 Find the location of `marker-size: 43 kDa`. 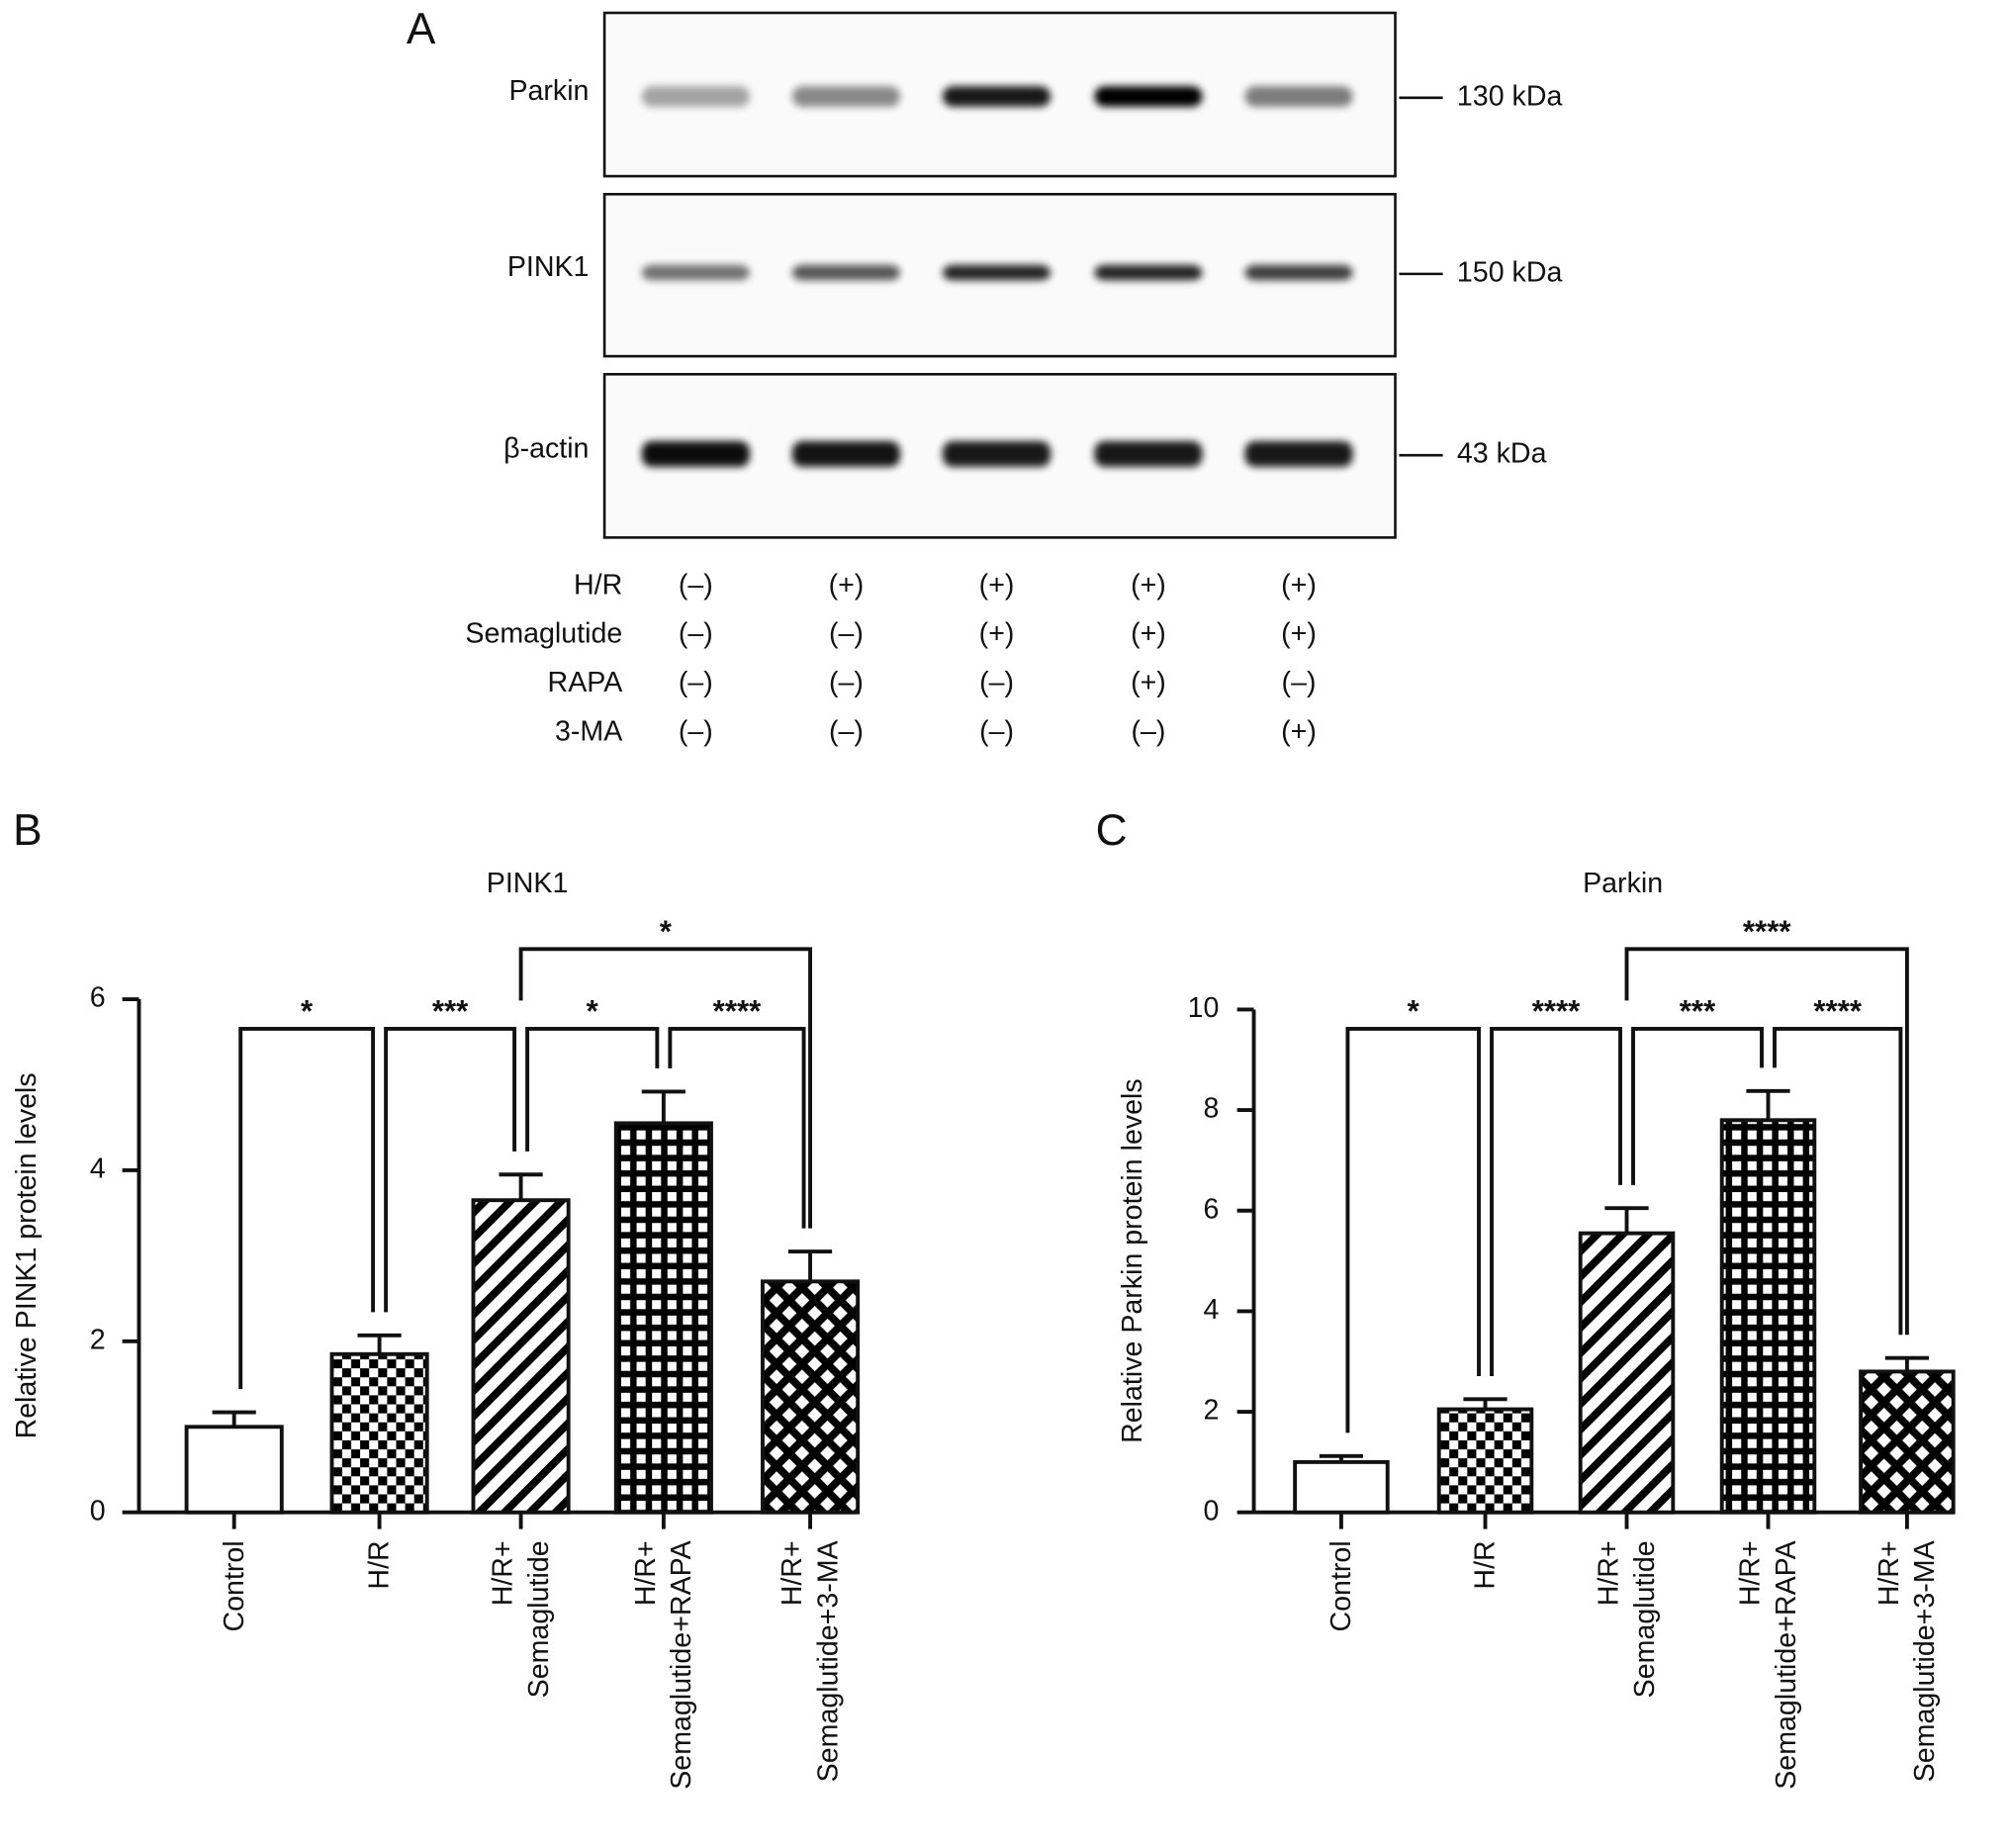

marker-size: 43 kDa is located at coordinates (1502, 454).